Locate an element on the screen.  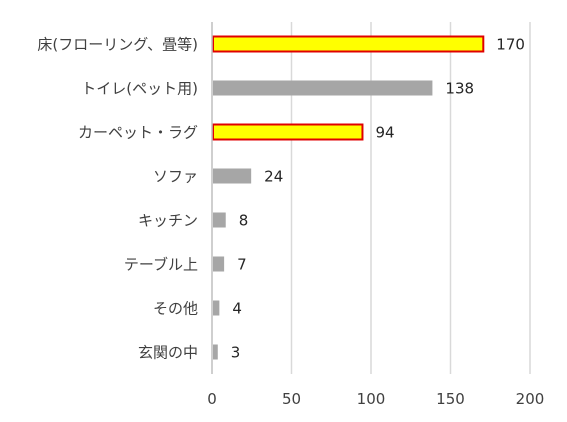
value-label: 3 is located at coordinates (236, 353).